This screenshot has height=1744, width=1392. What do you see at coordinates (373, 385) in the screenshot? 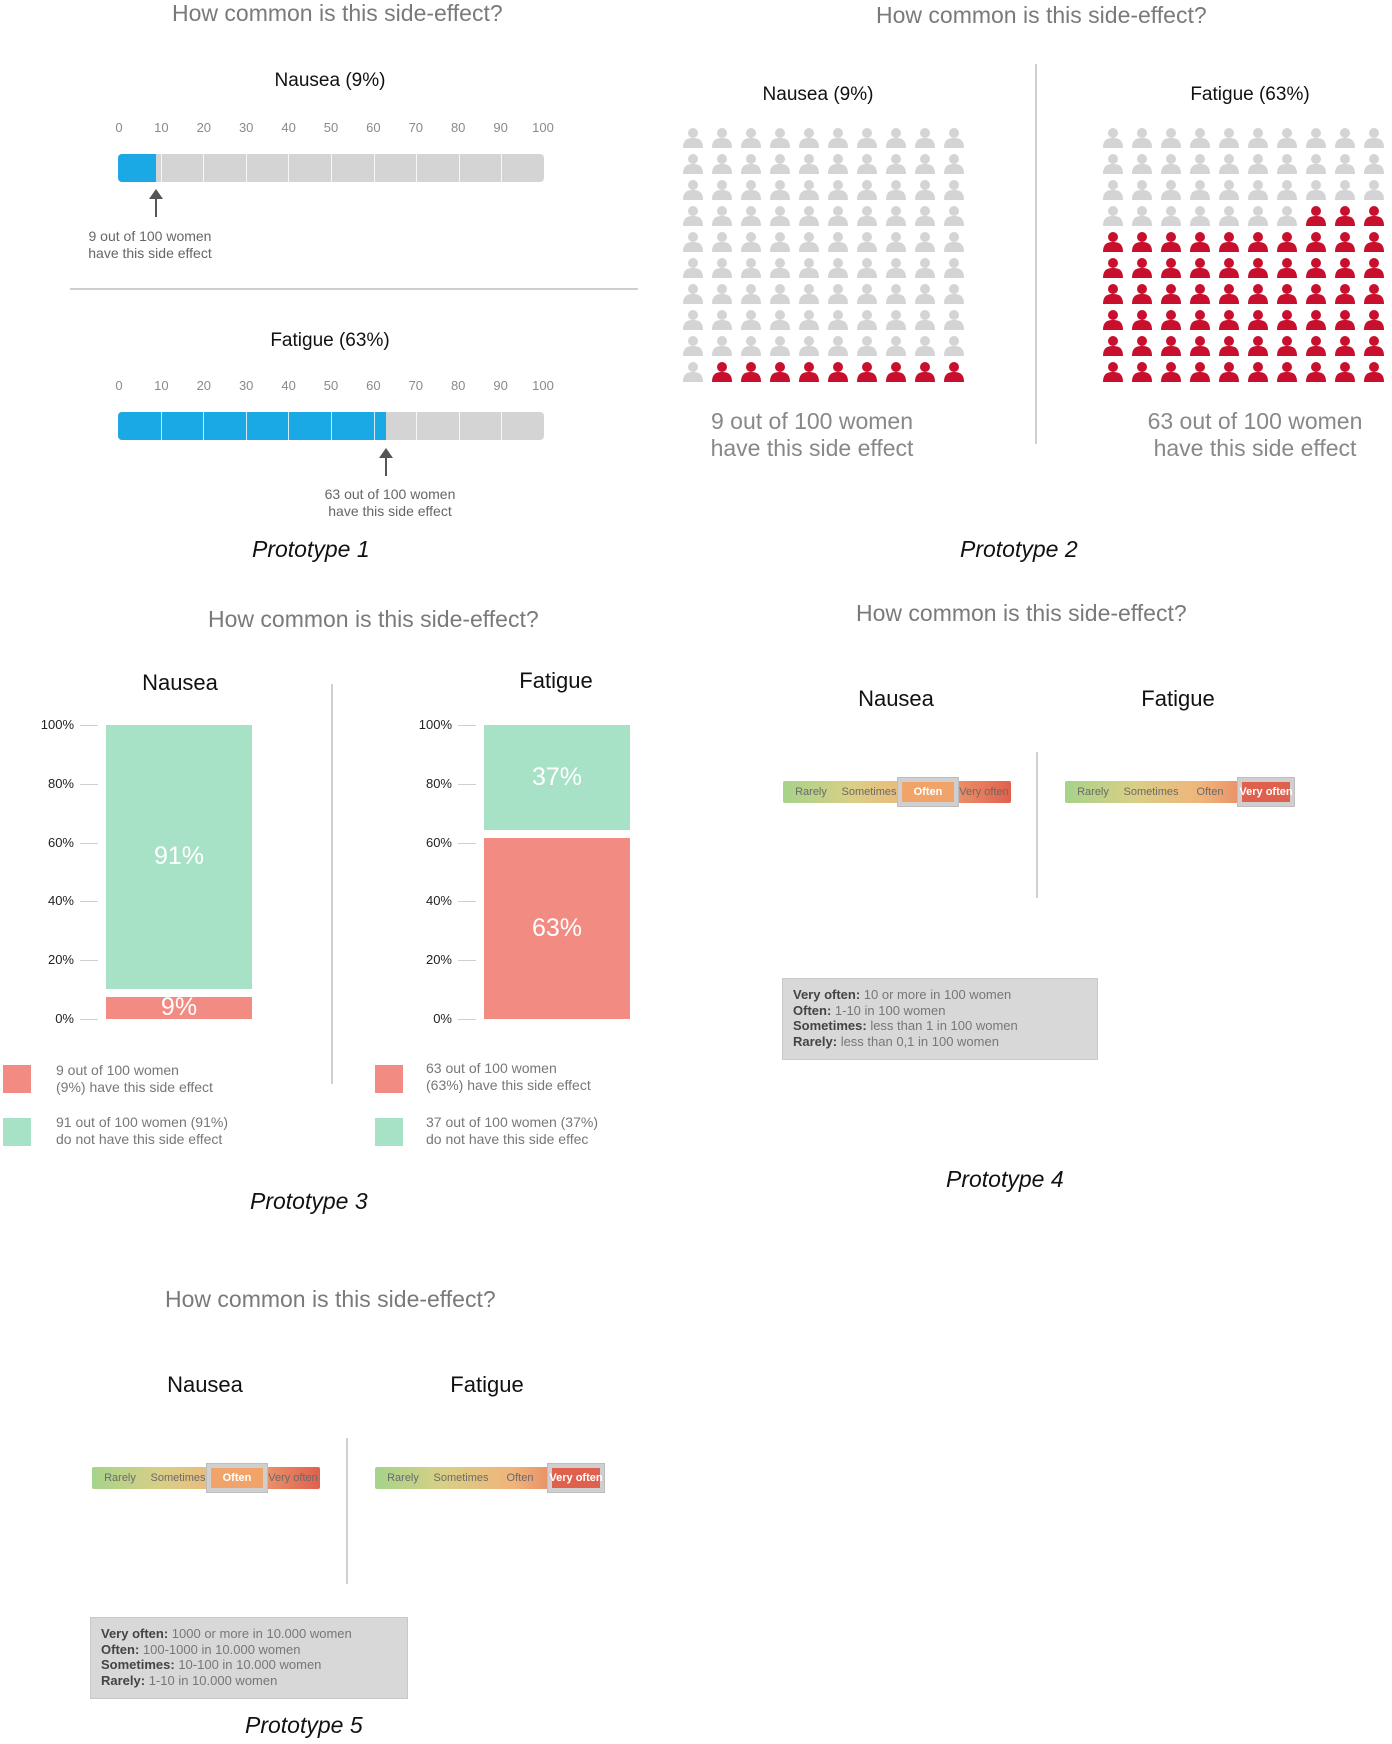
I see `p1-tick-label: 60` at bounding box center [373, 385].